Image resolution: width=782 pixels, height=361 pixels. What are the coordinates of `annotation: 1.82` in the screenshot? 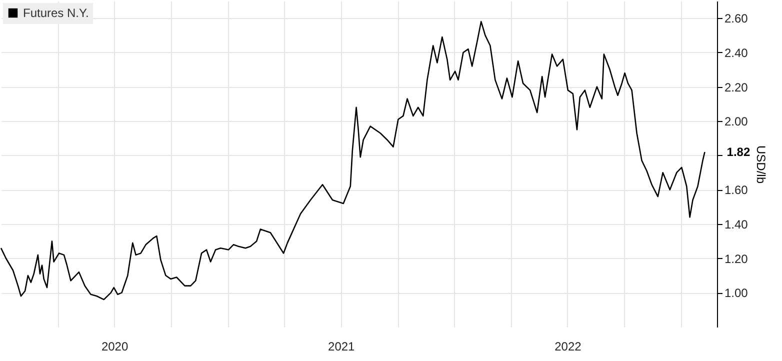 It's located at (738, 151).